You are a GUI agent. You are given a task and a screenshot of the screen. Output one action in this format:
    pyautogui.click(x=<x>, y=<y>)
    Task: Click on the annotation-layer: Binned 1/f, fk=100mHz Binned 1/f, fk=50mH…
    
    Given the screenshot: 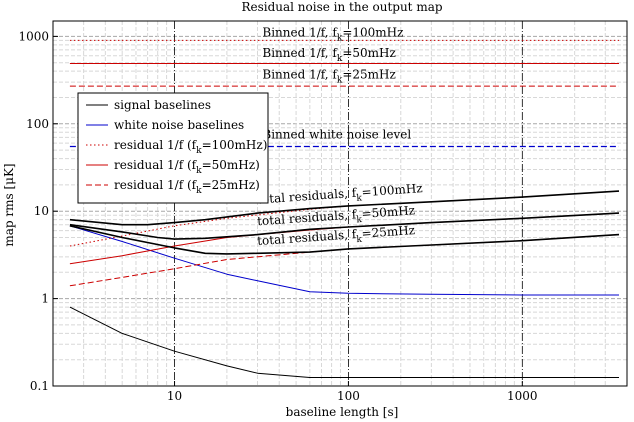 What is the action you would take?
    pyautogui.click(x=340, y=138)
    